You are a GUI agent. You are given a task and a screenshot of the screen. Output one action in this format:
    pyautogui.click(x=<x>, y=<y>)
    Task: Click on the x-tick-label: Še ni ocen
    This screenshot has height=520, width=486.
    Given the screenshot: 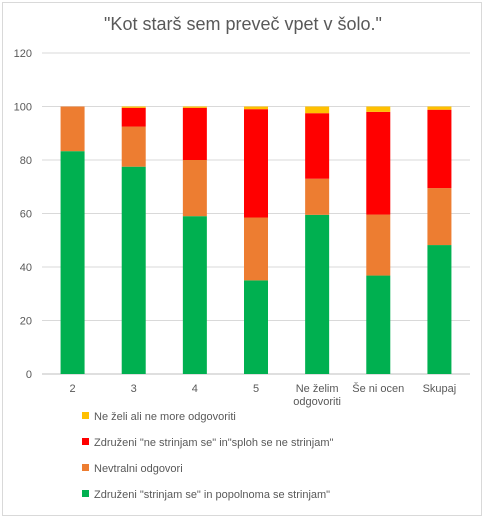 What is the action you would take?
    pyautogui.click(x=378, y=388)
    